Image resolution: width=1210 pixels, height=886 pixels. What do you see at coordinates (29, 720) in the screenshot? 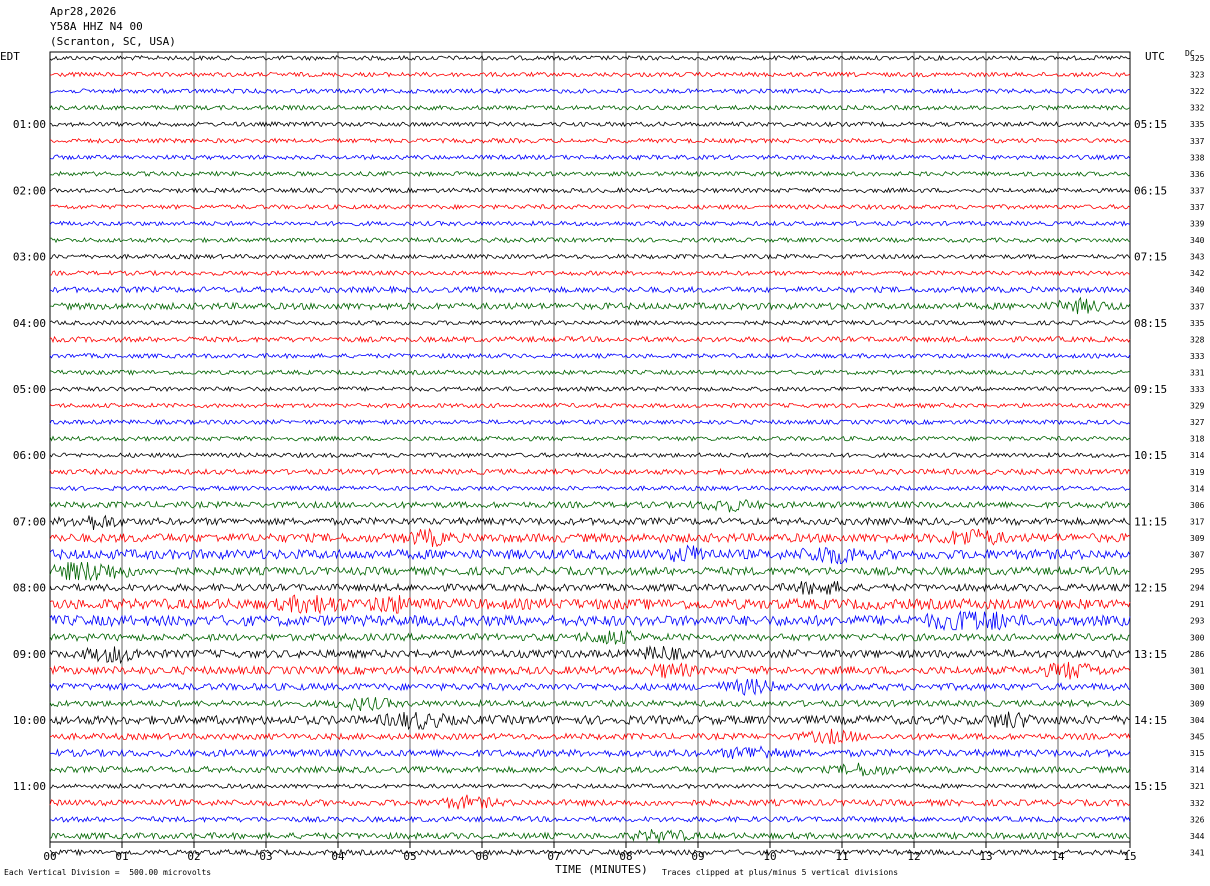
I see `left-hour-label: 10:00` at bounding box center [29, 720].